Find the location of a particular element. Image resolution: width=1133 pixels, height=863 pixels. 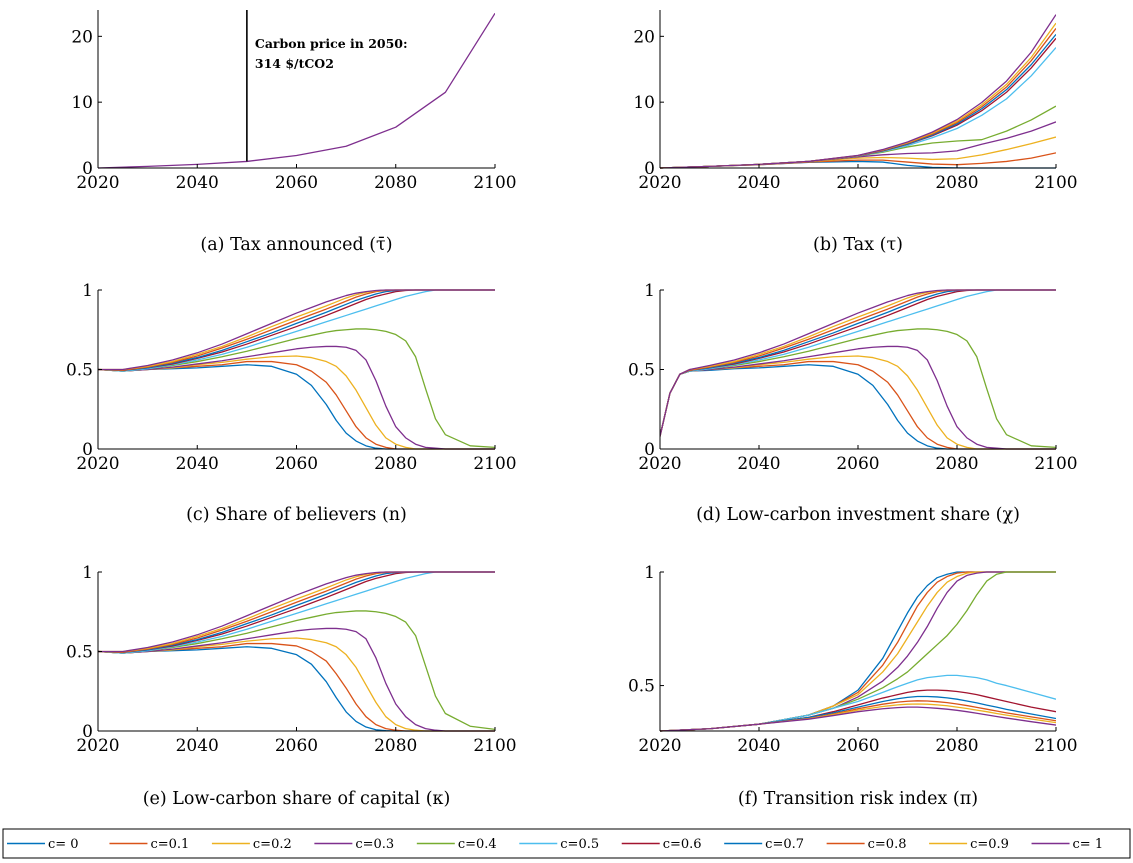

annotation-text: 314 $/tCO2 is located at coordinates (294, 63).